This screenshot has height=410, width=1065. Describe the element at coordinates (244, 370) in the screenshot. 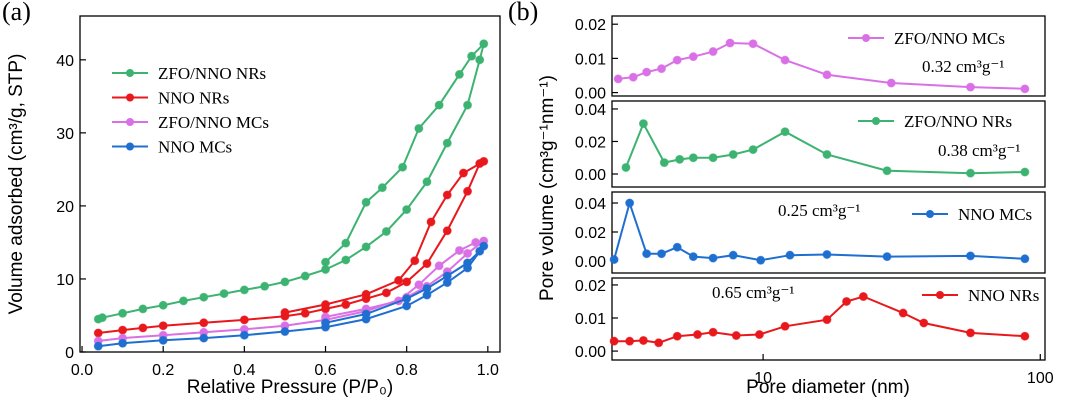

I see `x-tick-label: 0.4` at that location.